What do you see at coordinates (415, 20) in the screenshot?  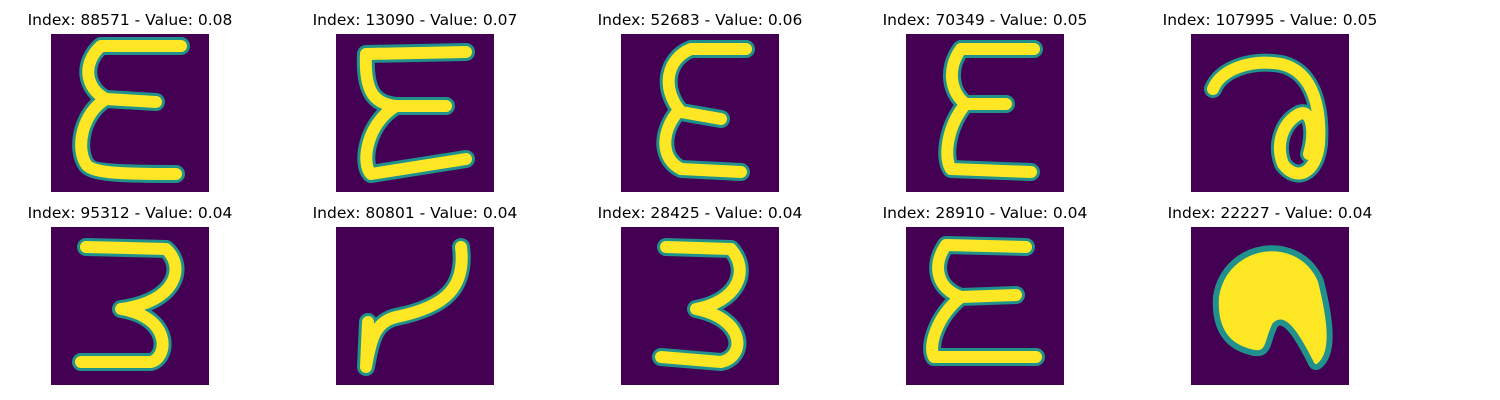 I see `panel-title: Index: 13090 - Value: 0.07` at bounding box center [415, 20].